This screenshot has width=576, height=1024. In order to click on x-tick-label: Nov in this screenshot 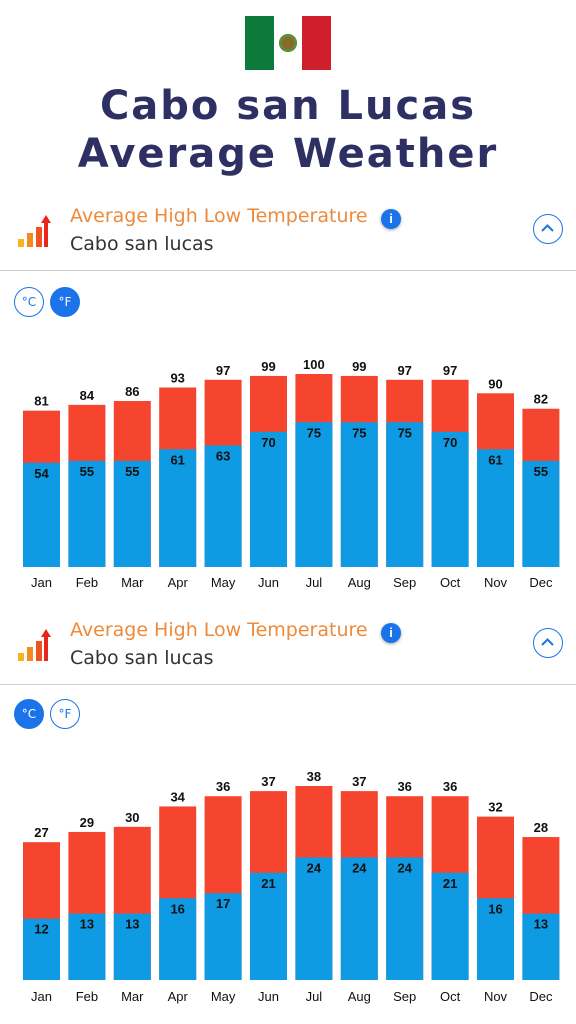, I will do `click(496, 996)`.